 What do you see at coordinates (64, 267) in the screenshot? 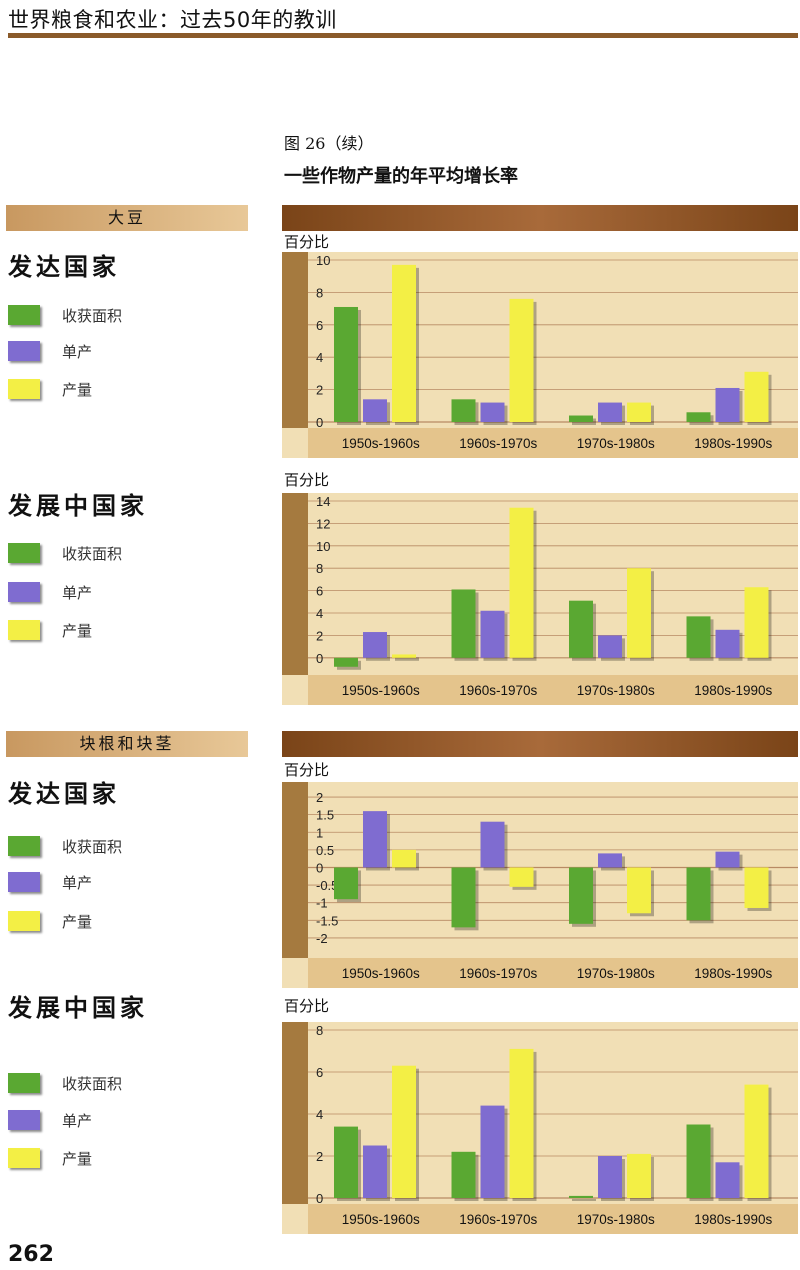
I see `group-title-developed: 发达国家` at bounding box center [64, 267].